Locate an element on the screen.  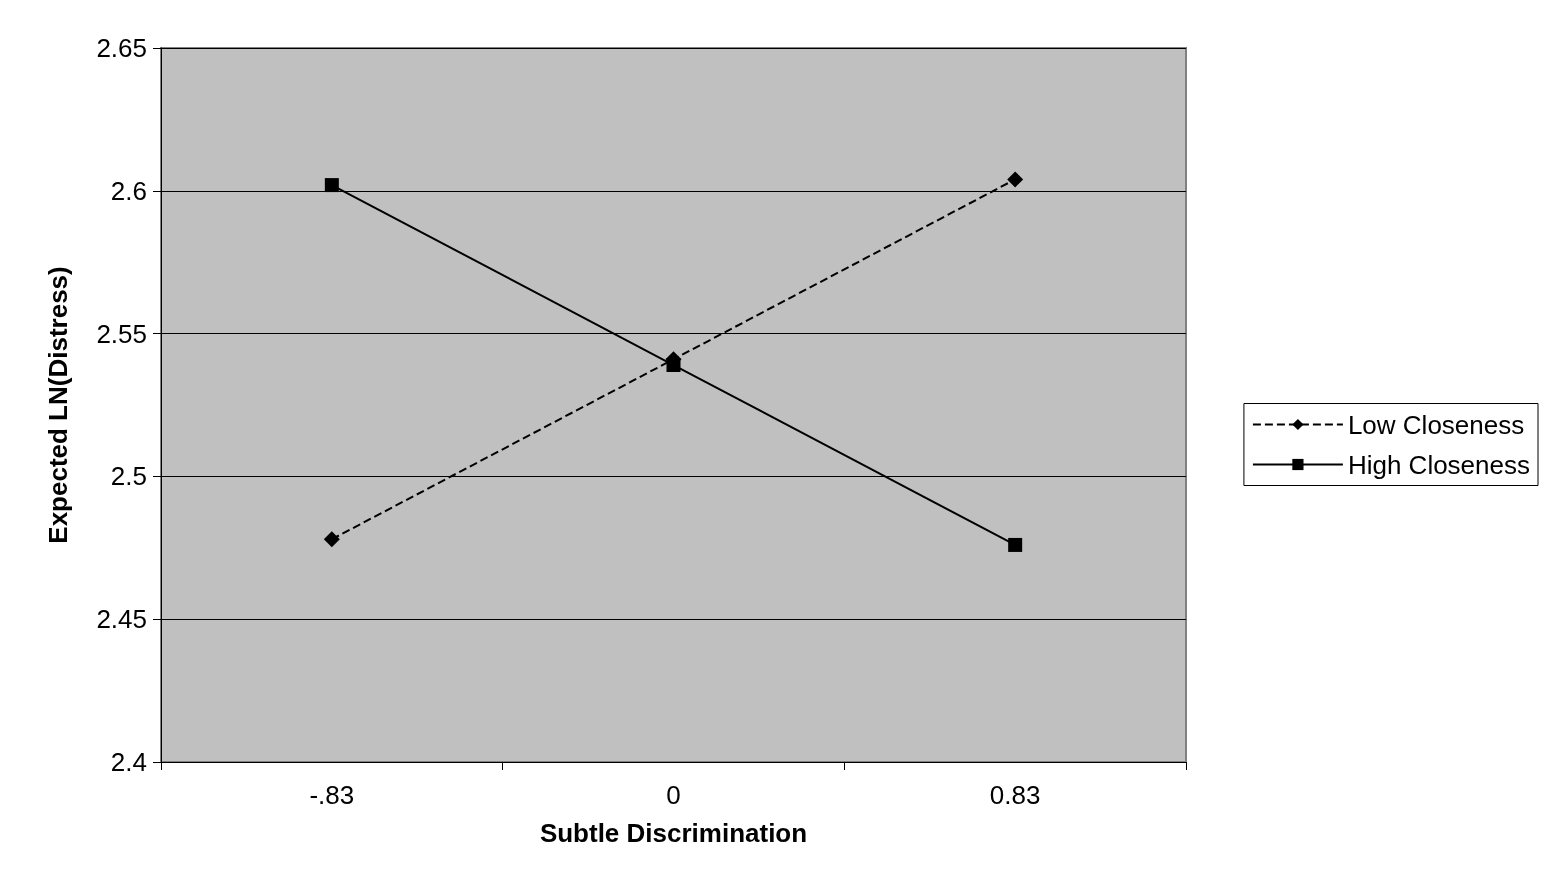
x-axis-title: Subtle Discrimination is located at coordinates (673, 833).